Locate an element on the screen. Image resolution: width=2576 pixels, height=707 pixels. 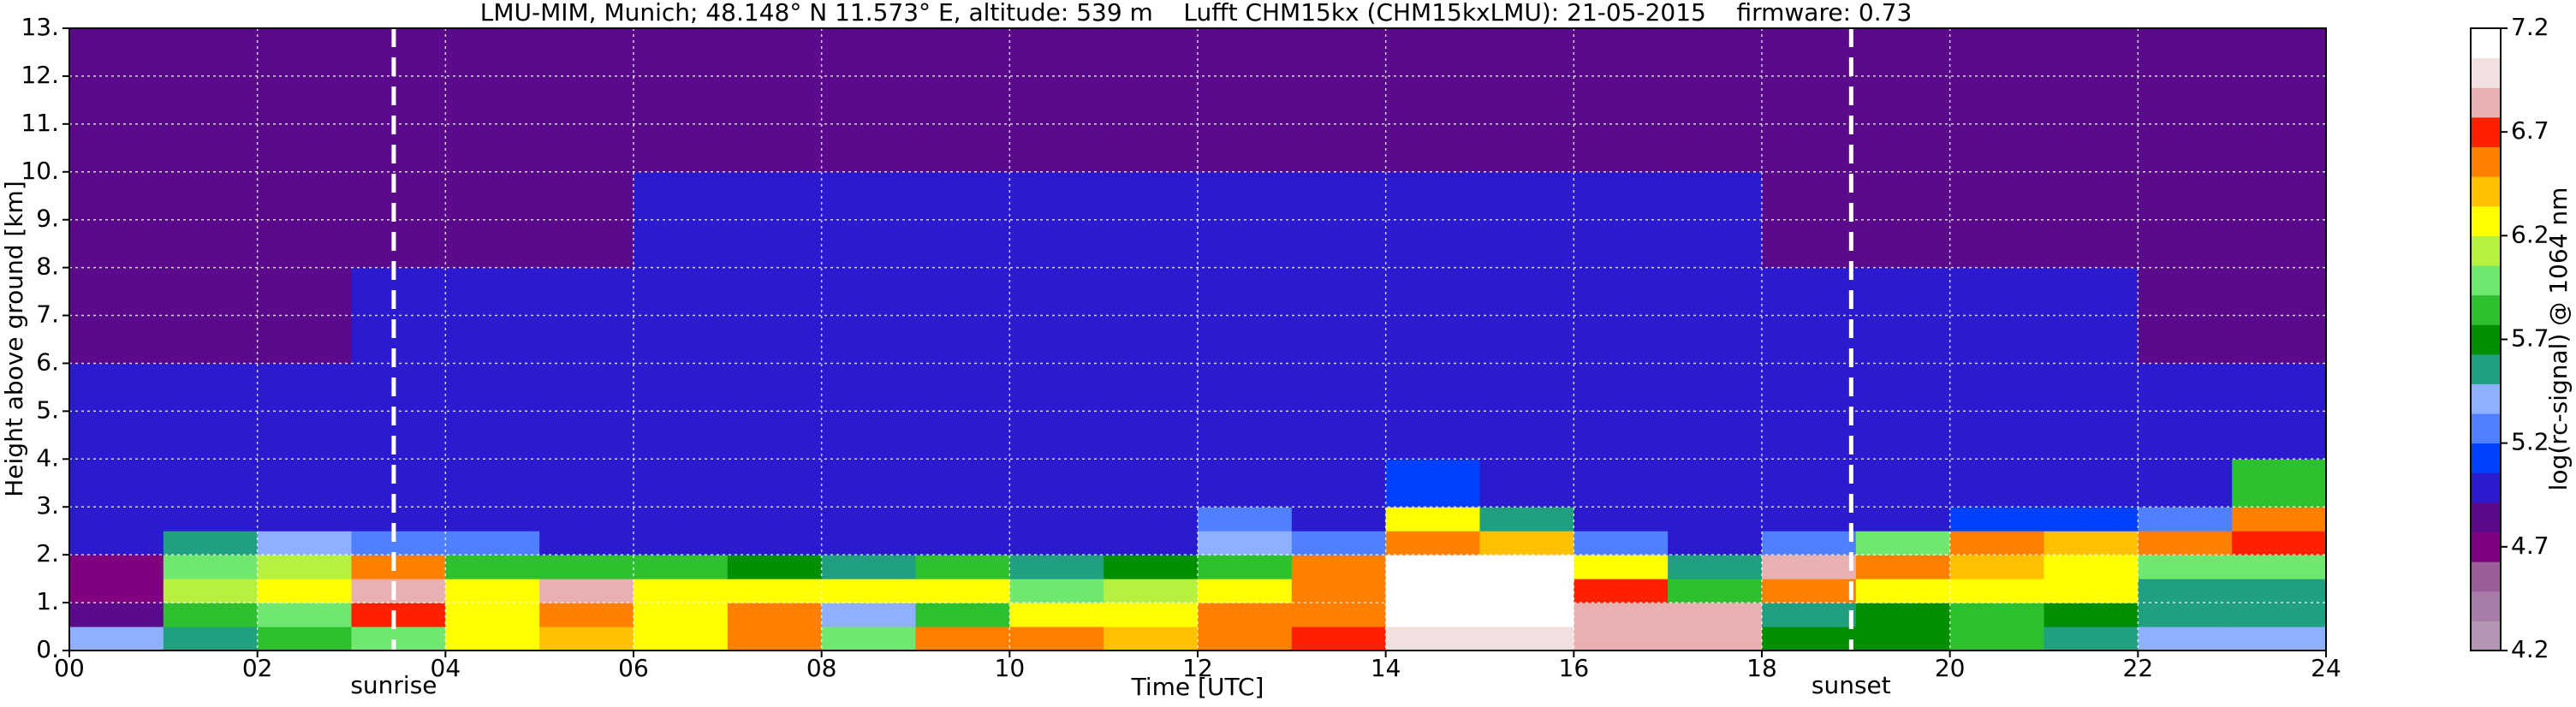
x-tick-label: 16 is located at coordinates (1574, 668).